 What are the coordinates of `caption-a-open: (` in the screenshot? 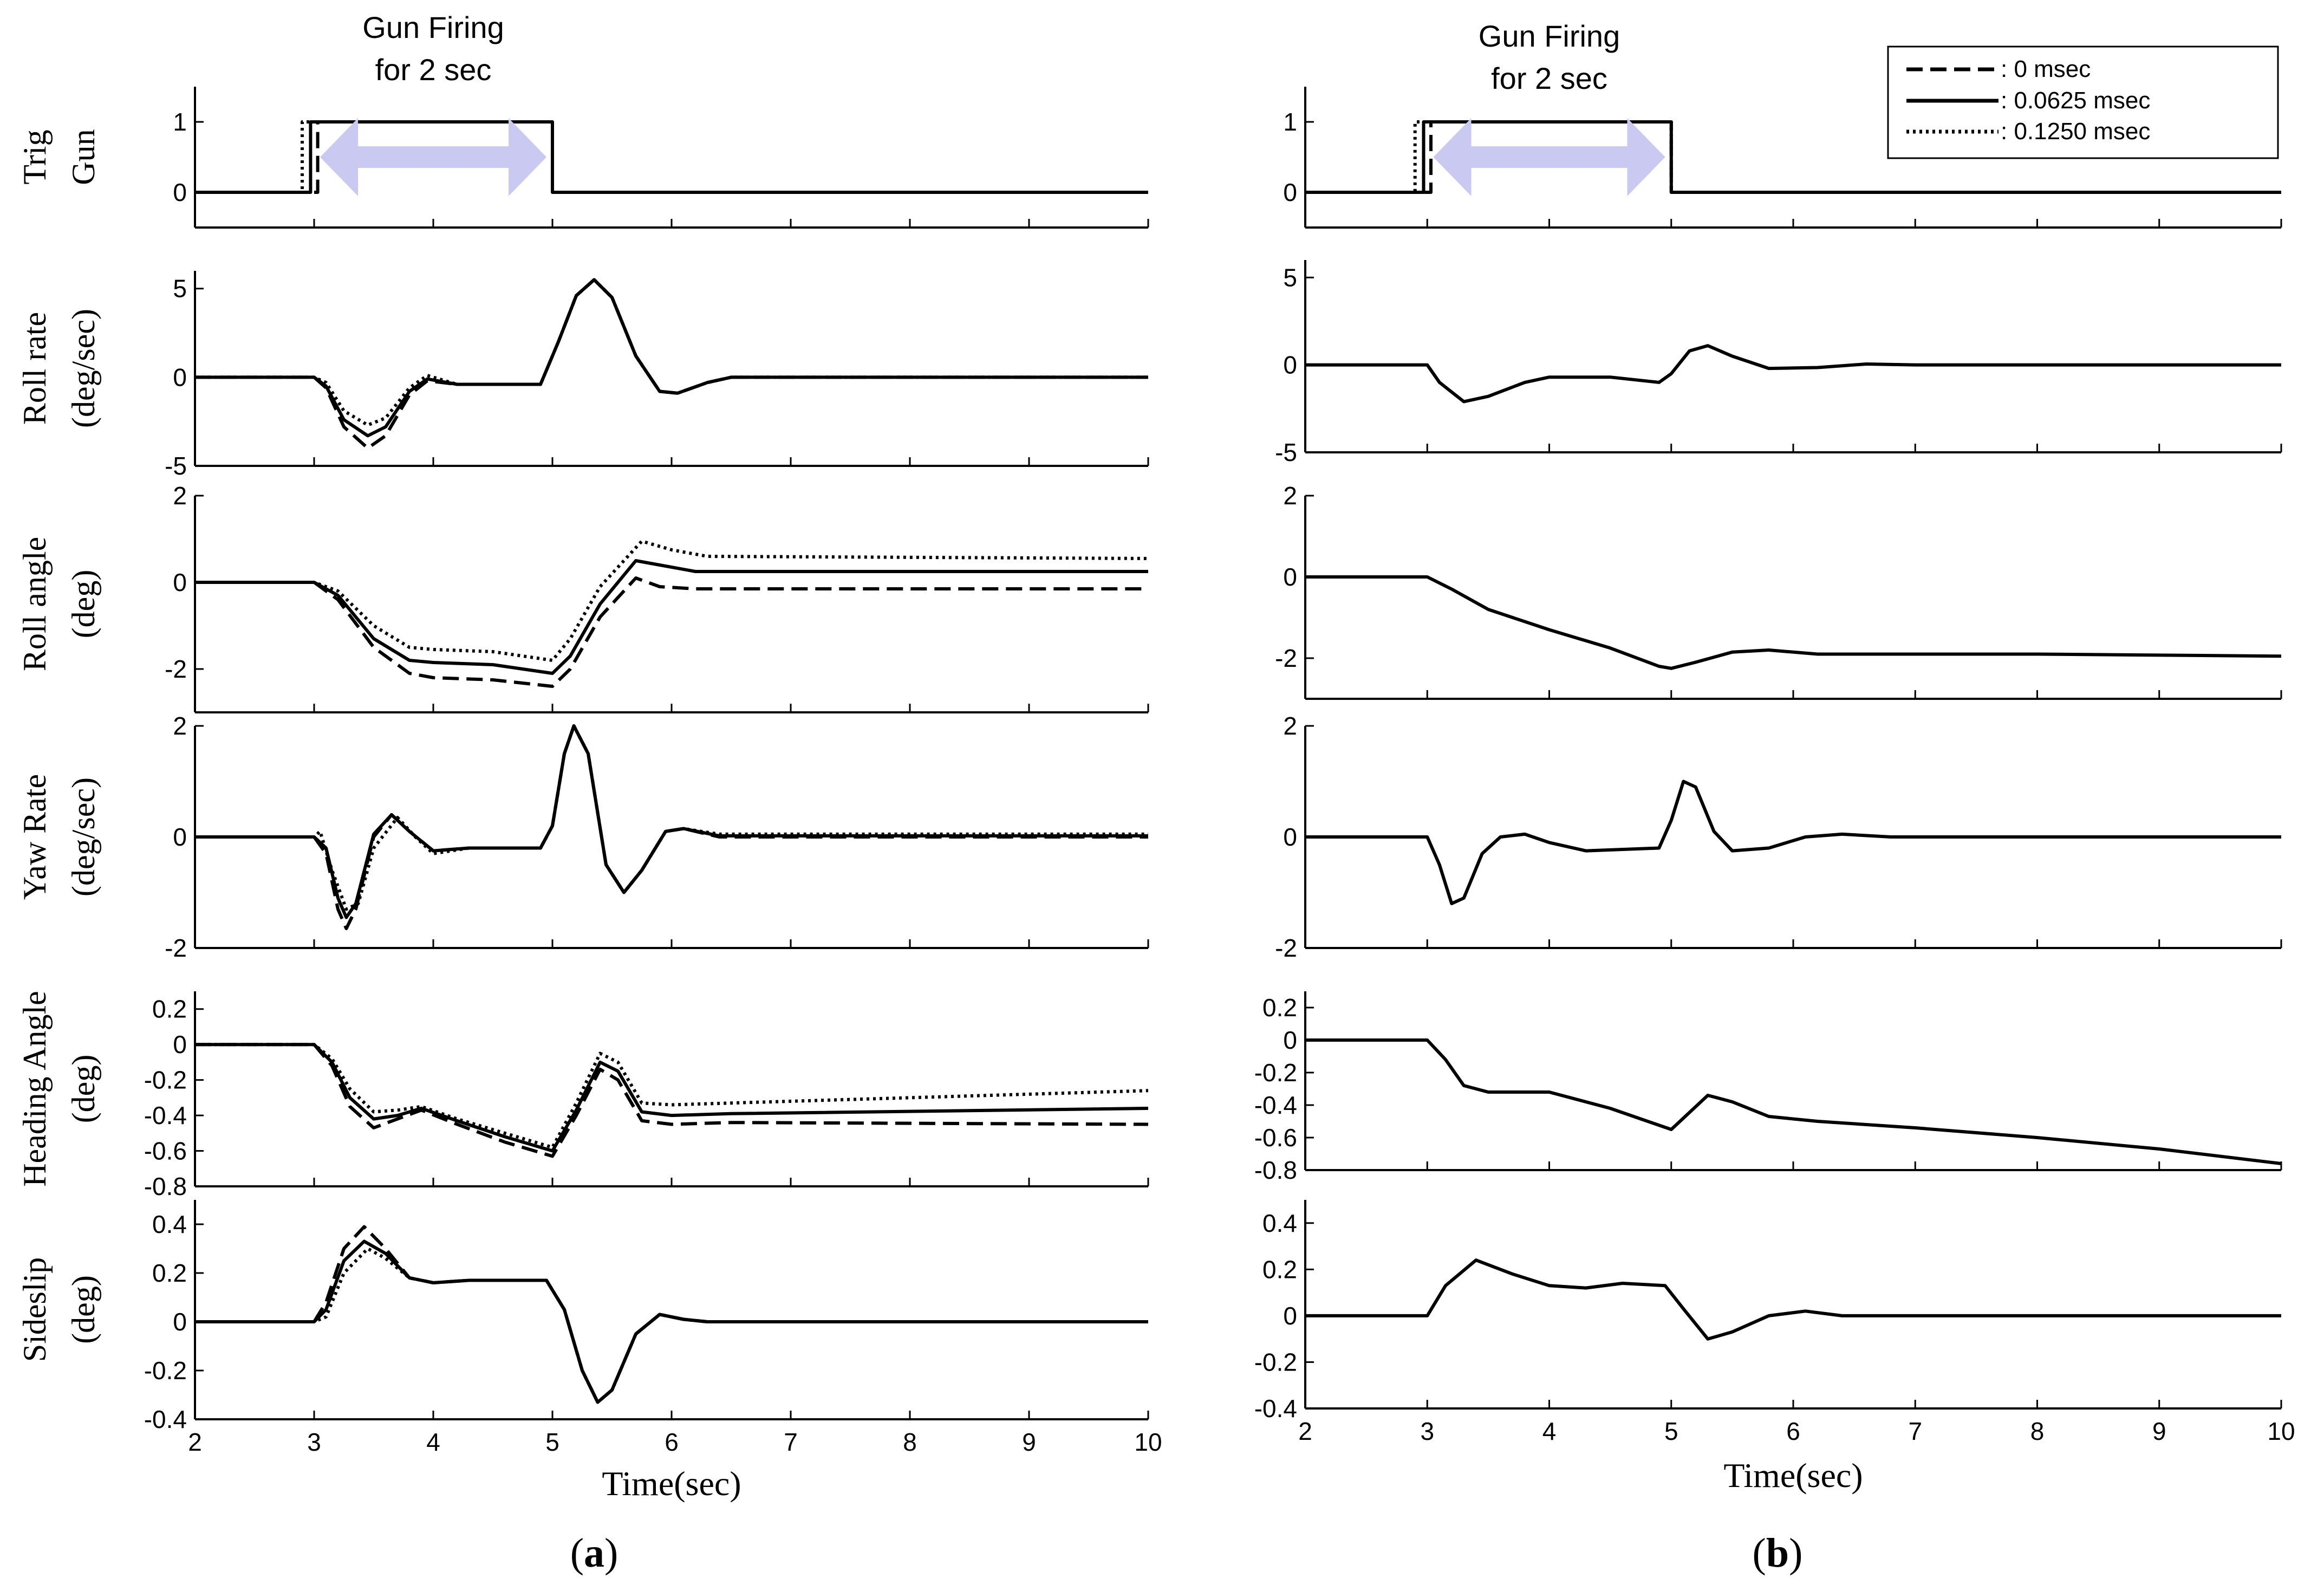 It's located at (577, 1553).